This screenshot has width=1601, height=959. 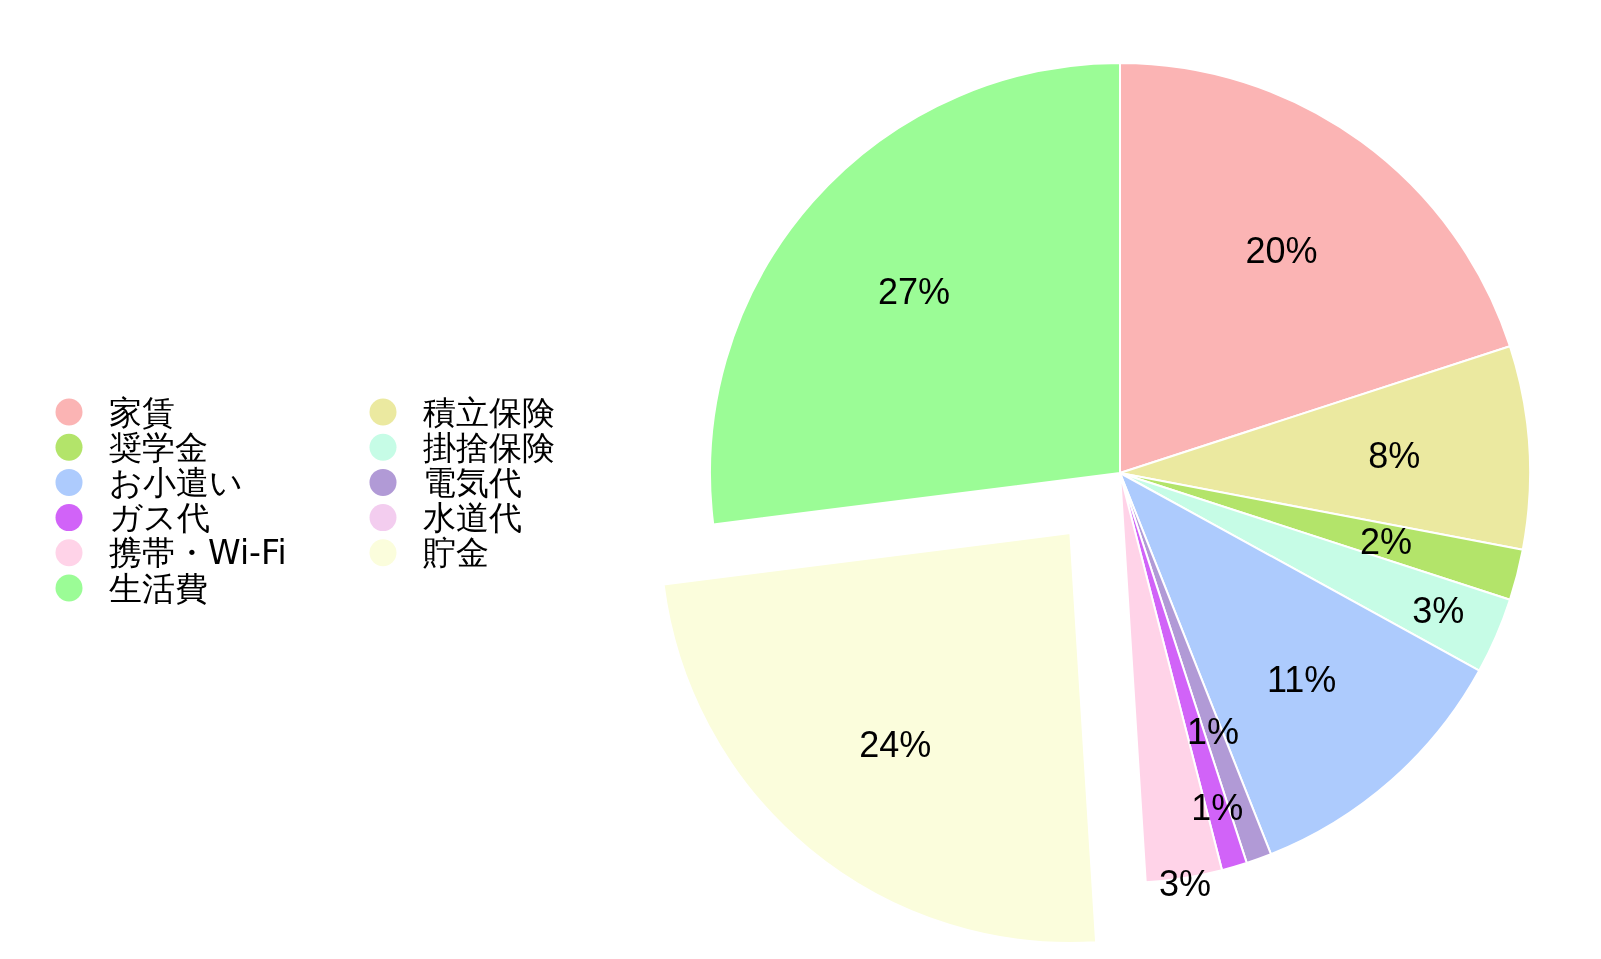 What do you see at coordinates (456, 553) in the screenshot?
I see `legend-label: 貯金` at bounding box center [456, 553].